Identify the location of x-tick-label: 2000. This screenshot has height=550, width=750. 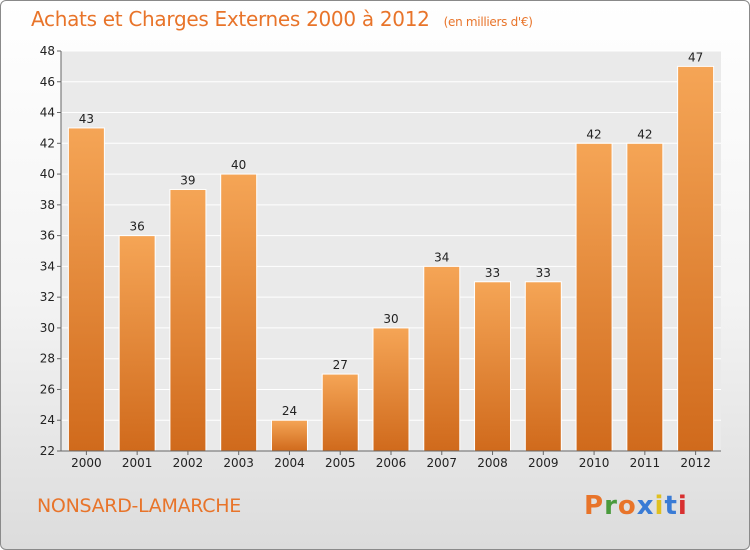
(86, 463).